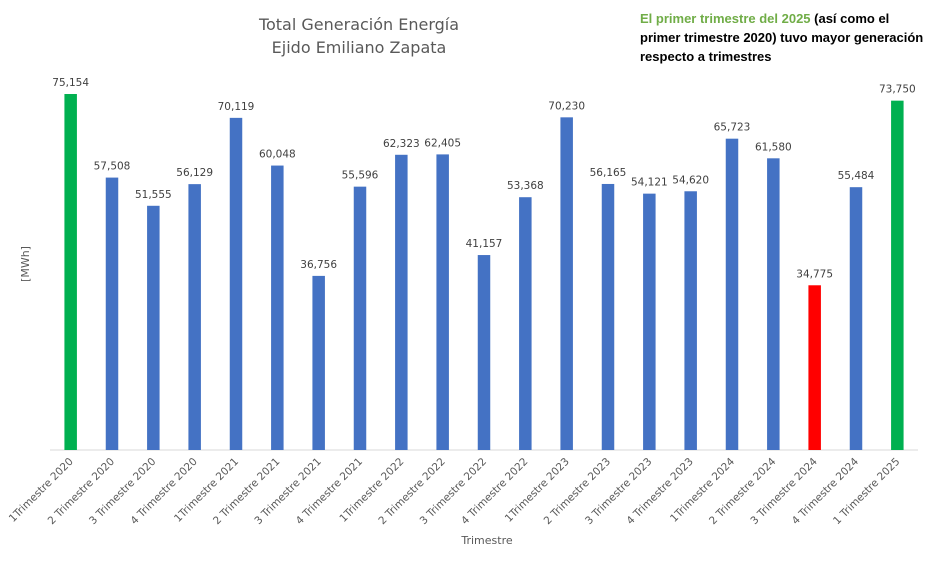  I want to click on data-label: 54,620, so click(690, 180).